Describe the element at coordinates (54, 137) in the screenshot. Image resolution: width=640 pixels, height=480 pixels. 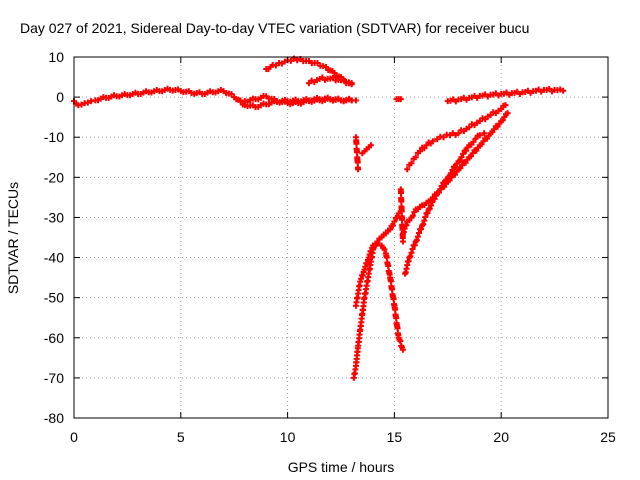
I see `y-tick-label: -10` at that location.